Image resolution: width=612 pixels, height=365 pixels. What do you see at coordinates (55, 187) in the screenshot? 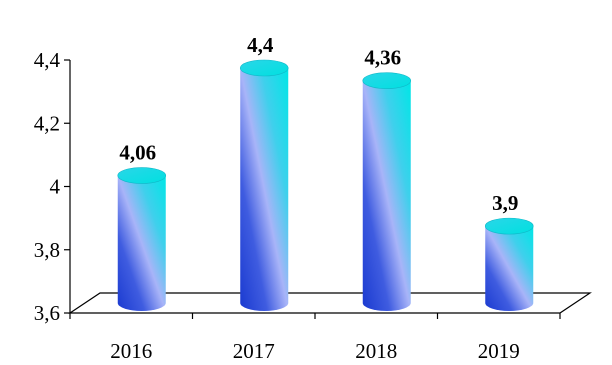
I see `y-tick-label: 4` at bounding box center [55, 187].